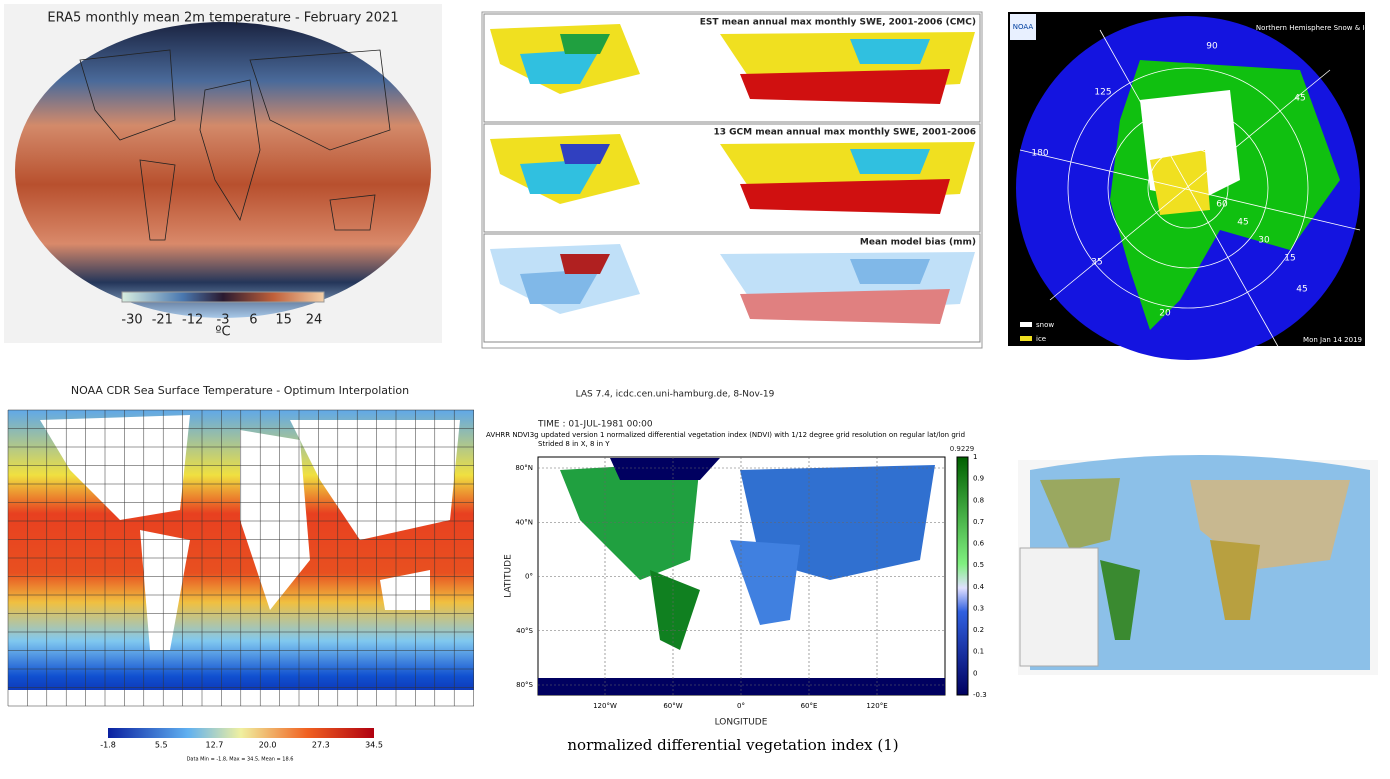  I want to click on graticule-label: 30, so click(1264, 241).